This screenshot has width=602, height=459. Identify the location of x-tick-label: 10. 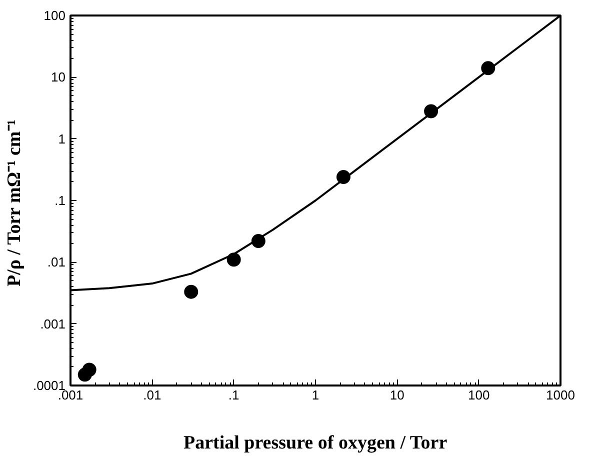
(397, 395).